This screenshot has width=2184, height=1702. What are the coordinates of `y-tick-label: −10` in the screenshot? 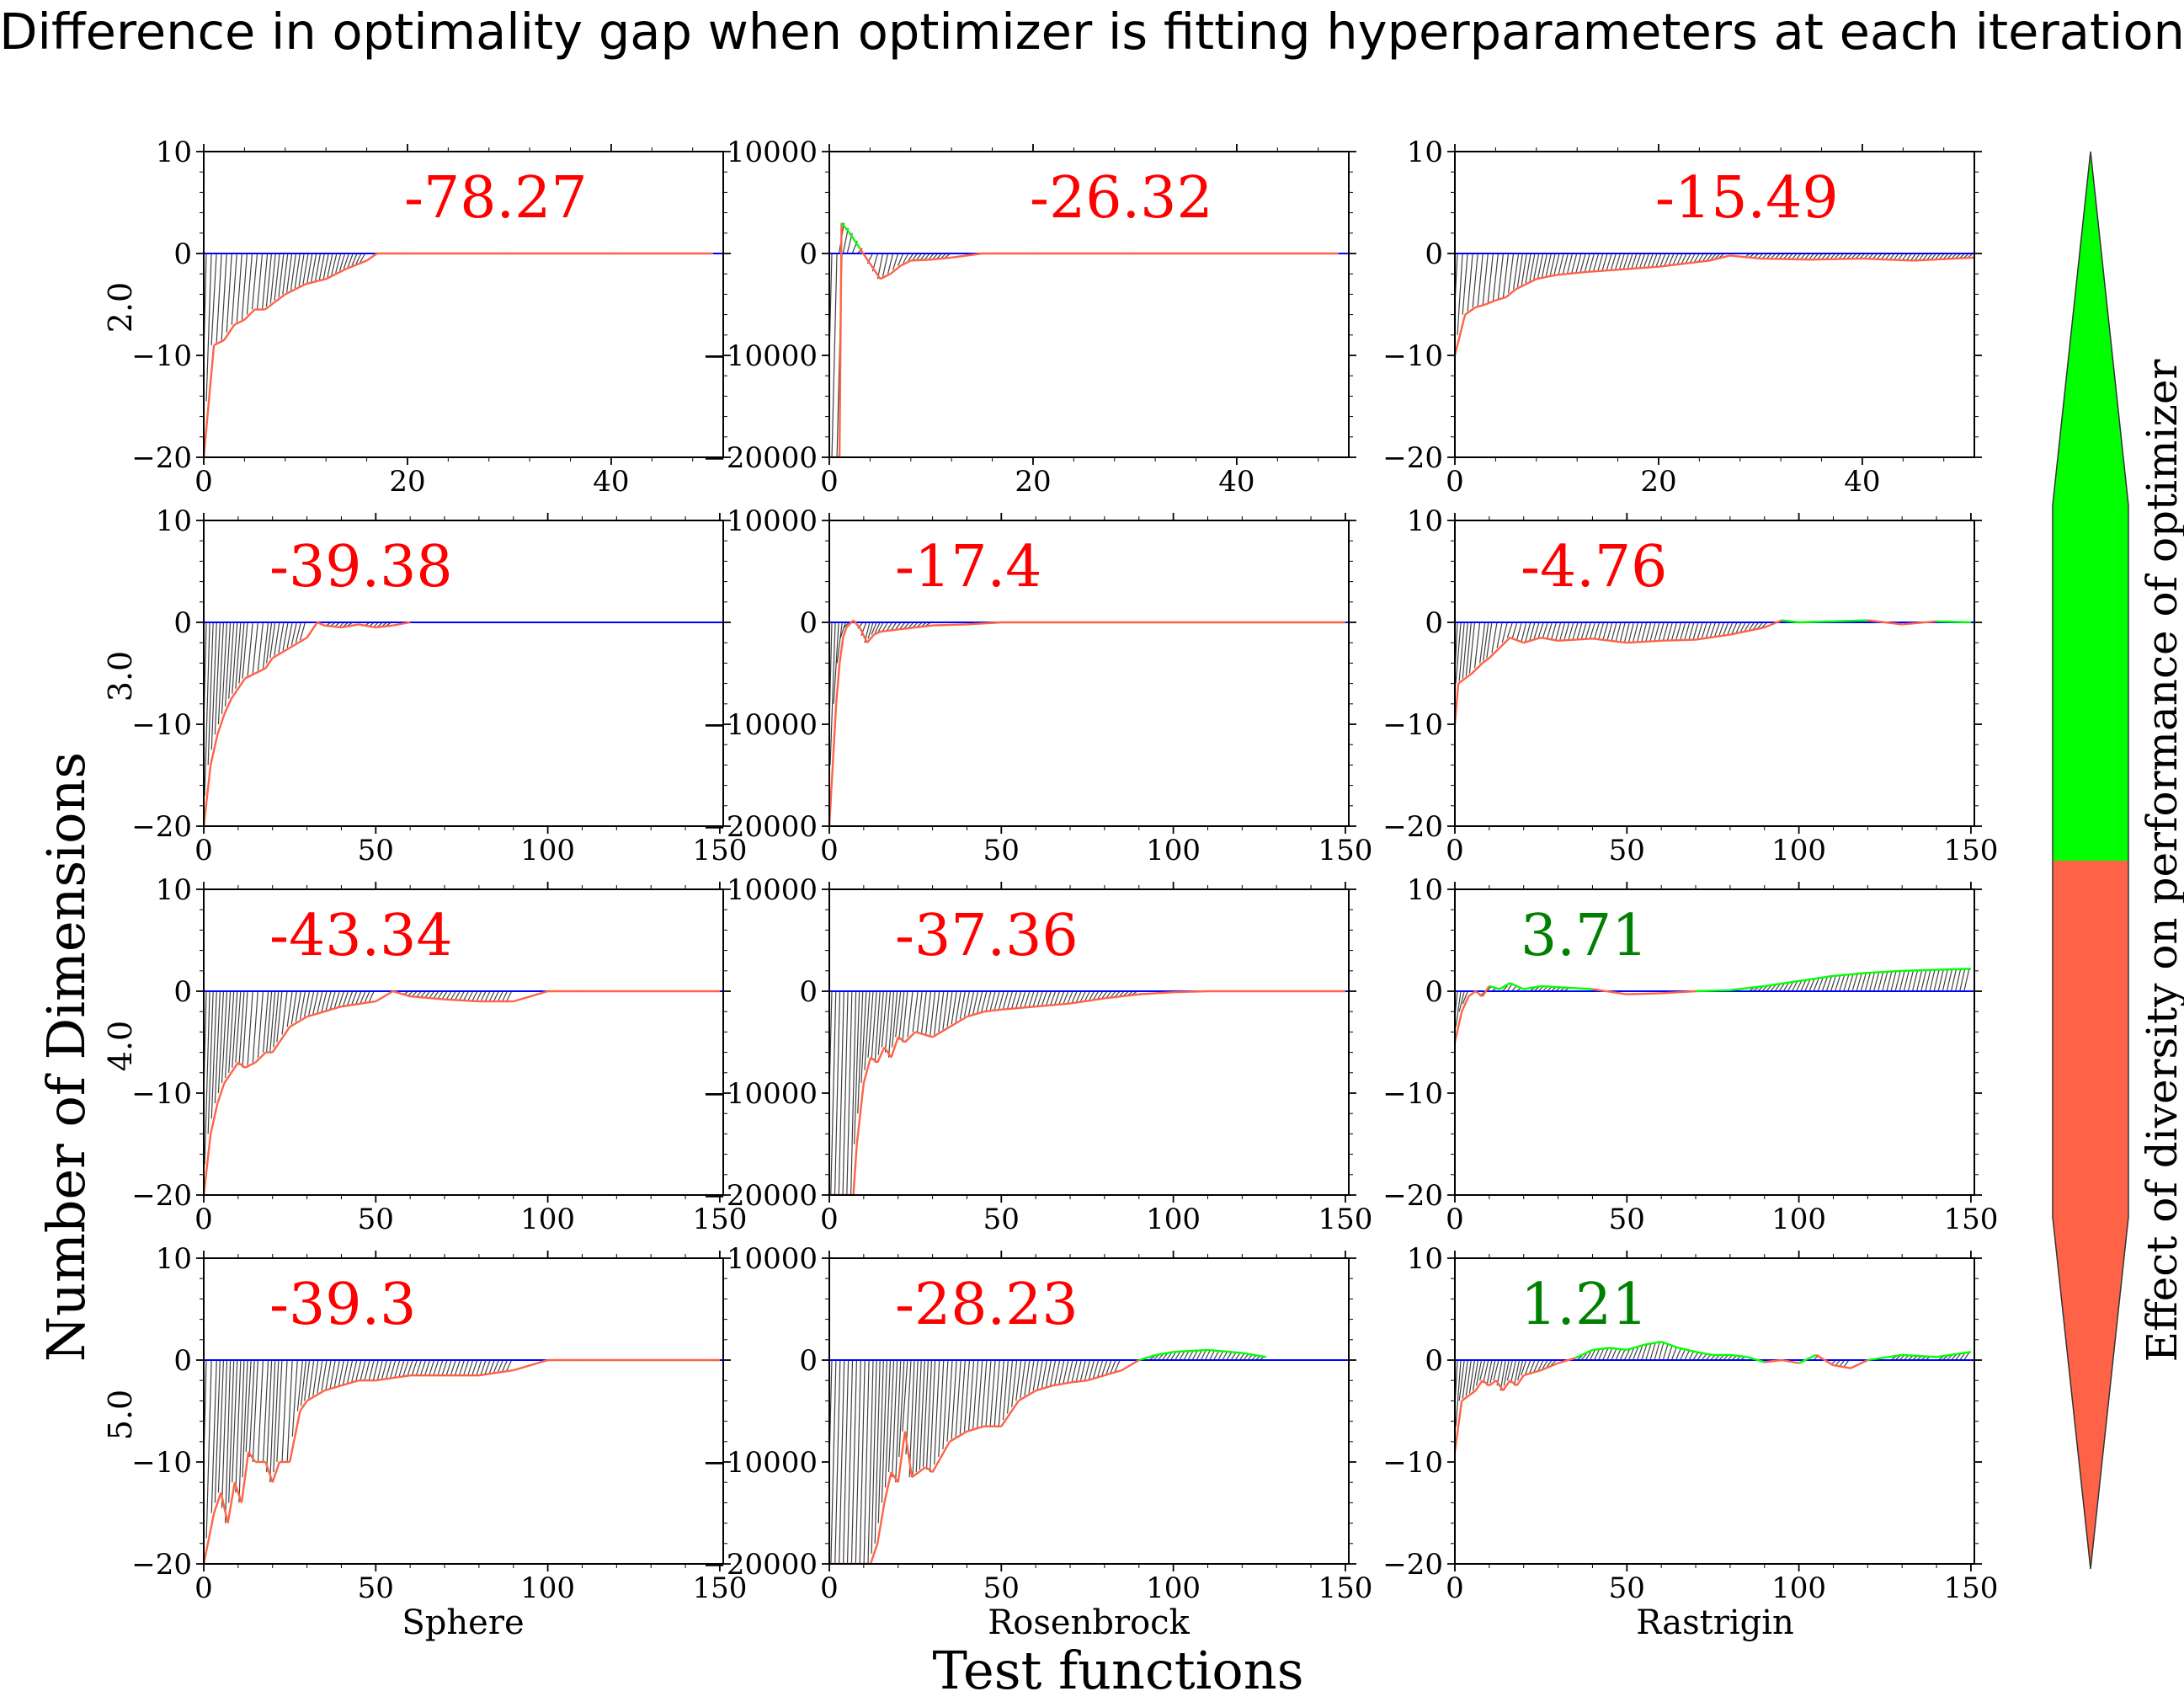 It's located at (1412, 1463).